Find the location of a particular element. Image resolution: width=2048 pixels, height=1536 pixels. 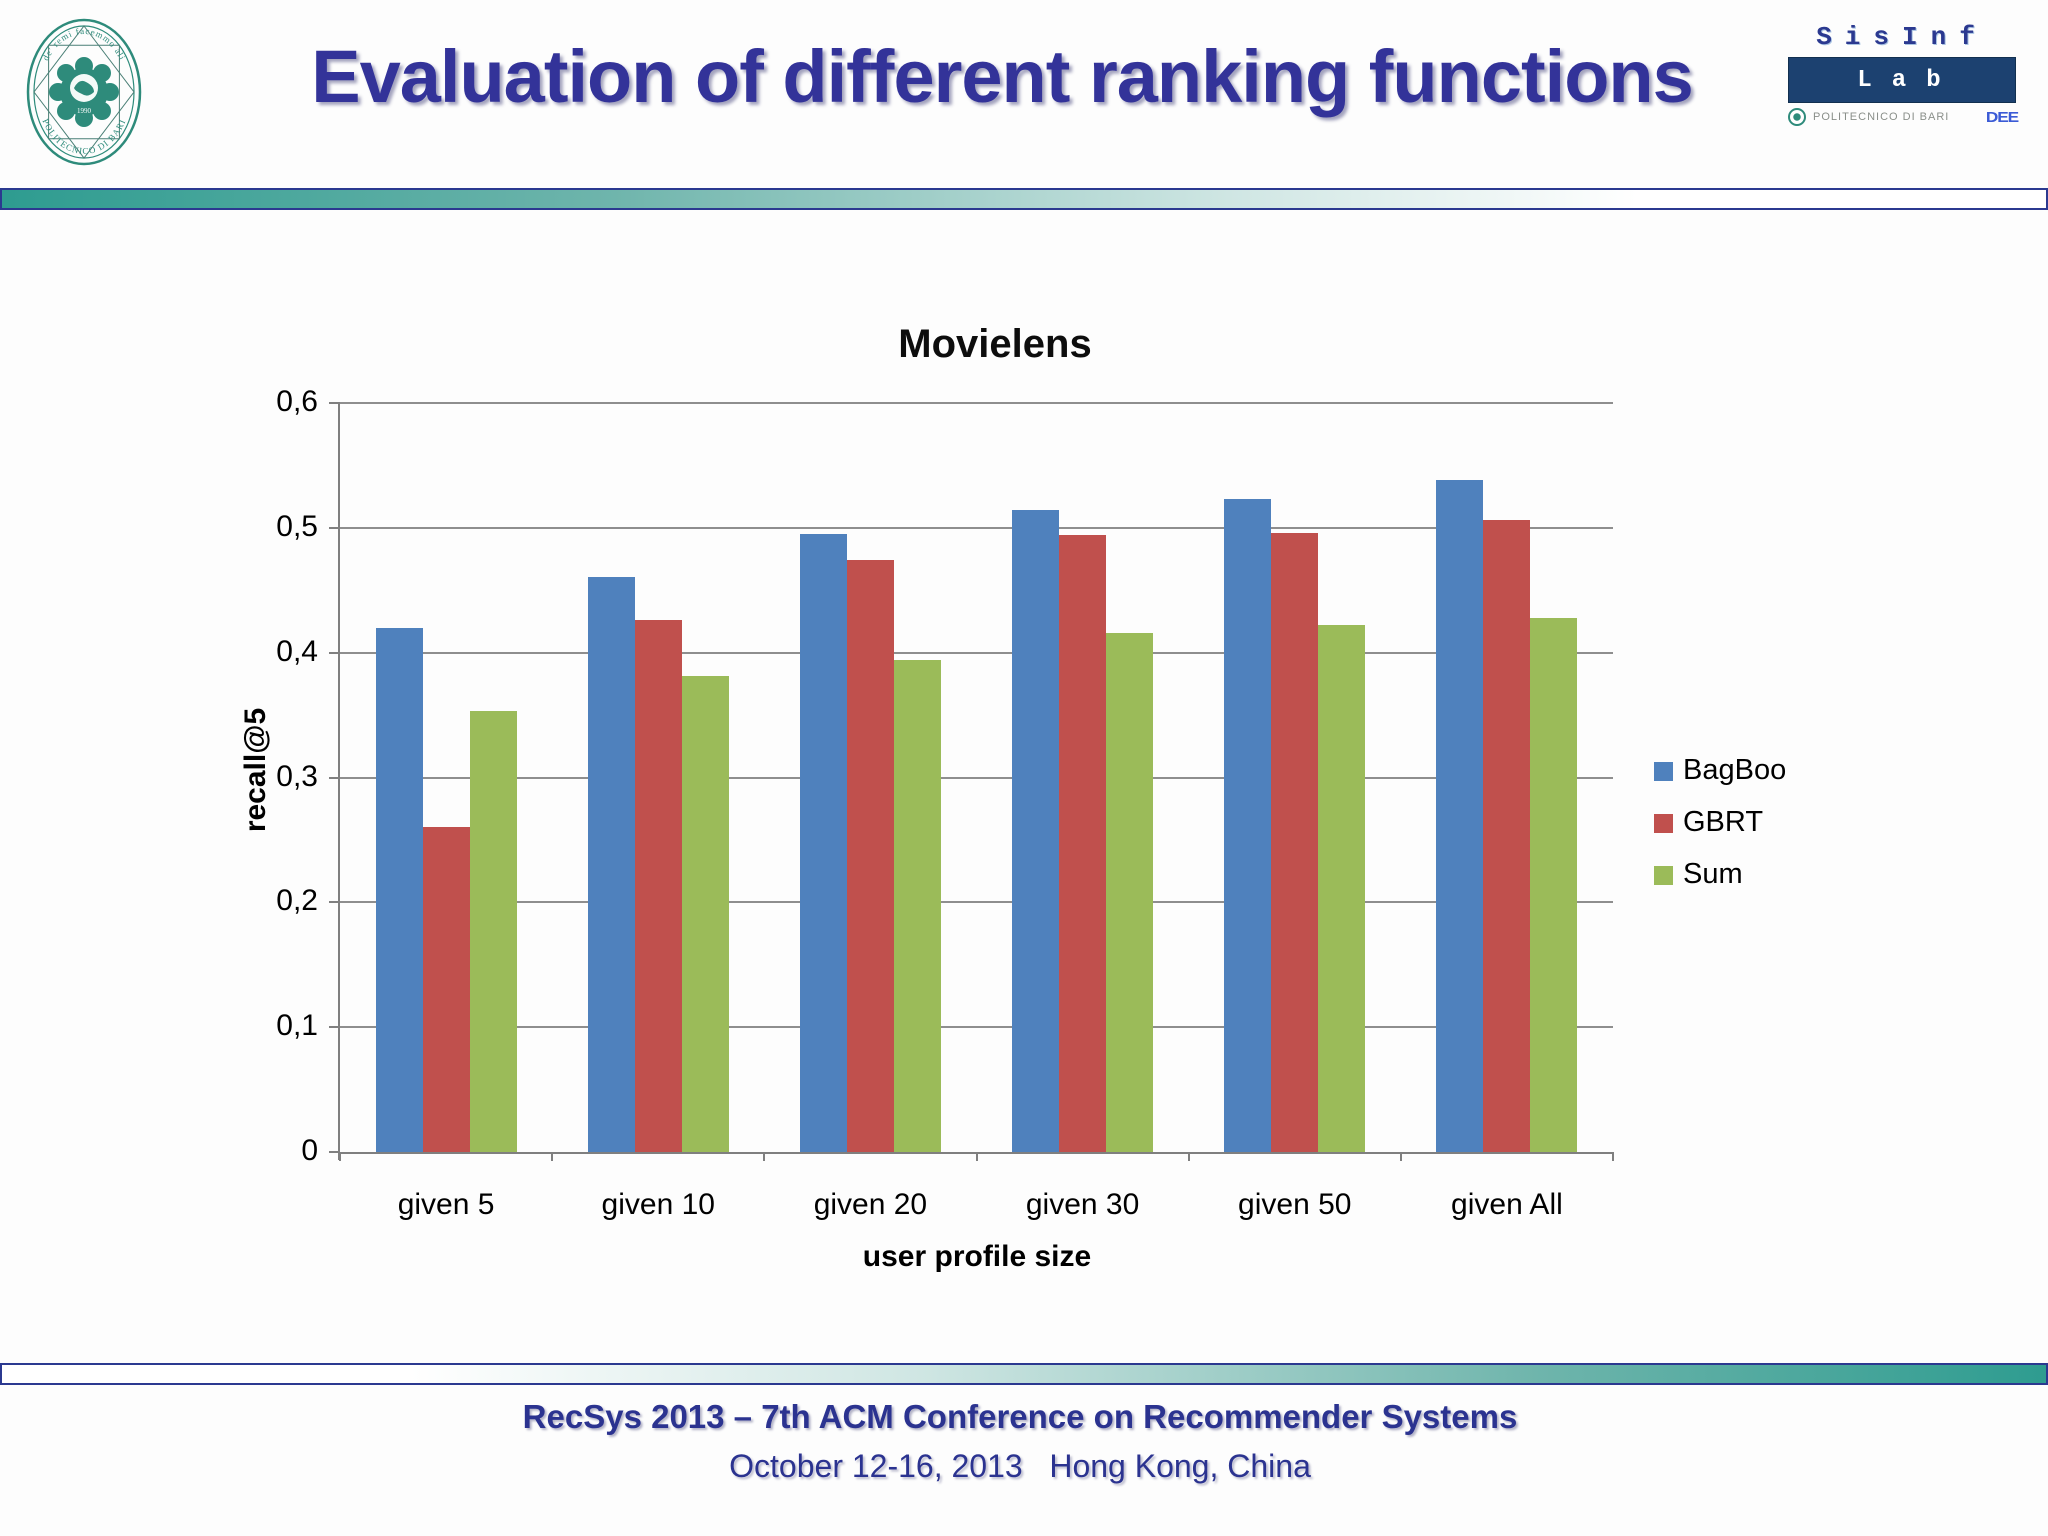

legend-label-gbrt: GBRT is located at coordinates (1723, 822).